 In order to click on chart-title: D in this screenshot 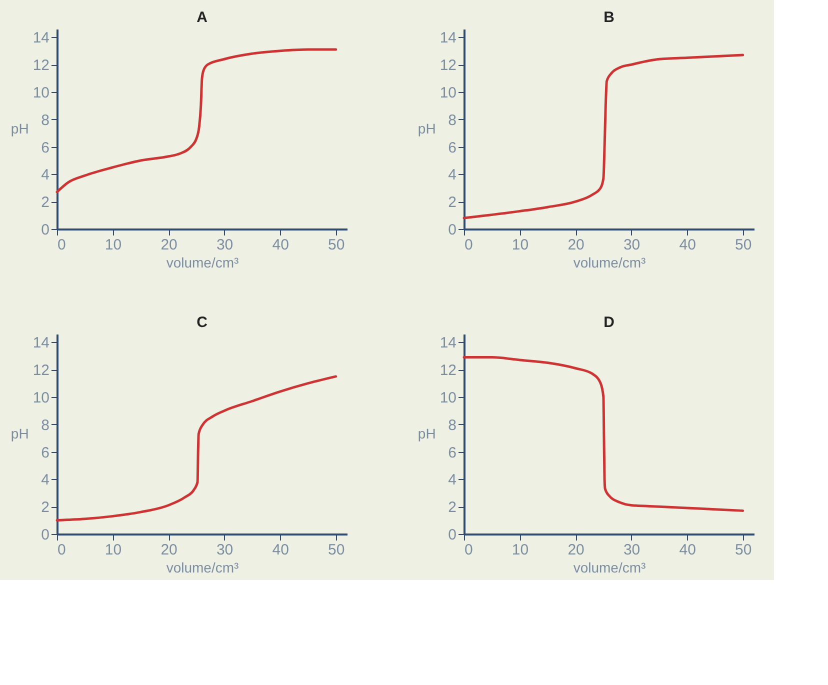, I will do `click(609, 322)`.